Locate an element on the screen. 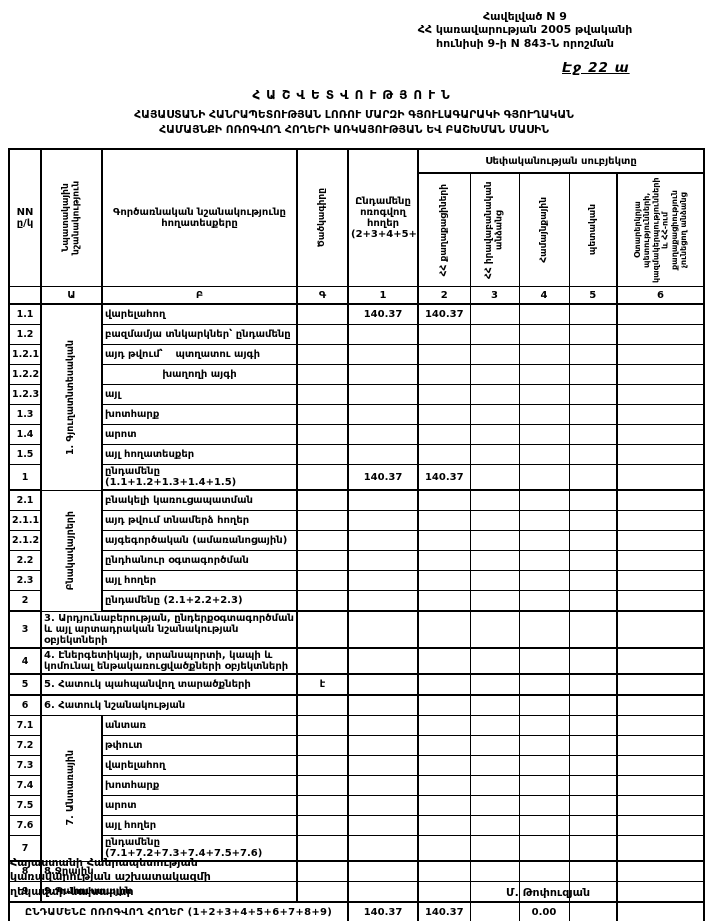 Image resolution: width=708 pixels, height=921 pixels. page-title: ՀԱՇՎԵՏՎՈՒԹՅՈՒՆ is located at coordinates (354, 95).